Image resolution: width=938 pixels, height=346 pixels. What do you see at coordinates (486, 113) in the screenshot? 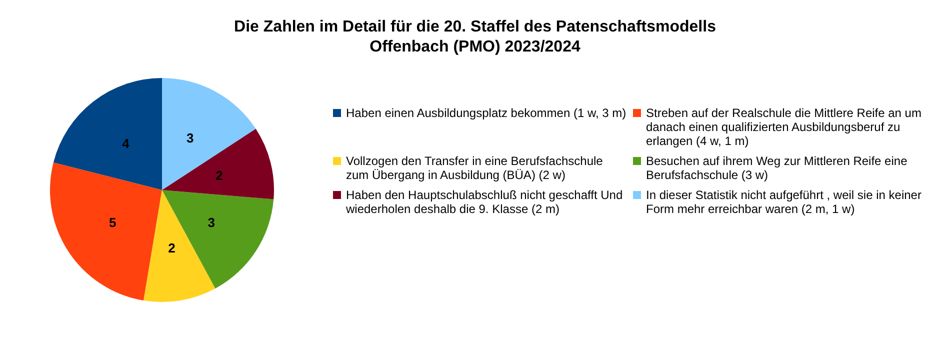
I see `legend-label: Haben einen Ausbildungsplatz bekommen (1 w, 3 m)` at bounding box center [486, 113].